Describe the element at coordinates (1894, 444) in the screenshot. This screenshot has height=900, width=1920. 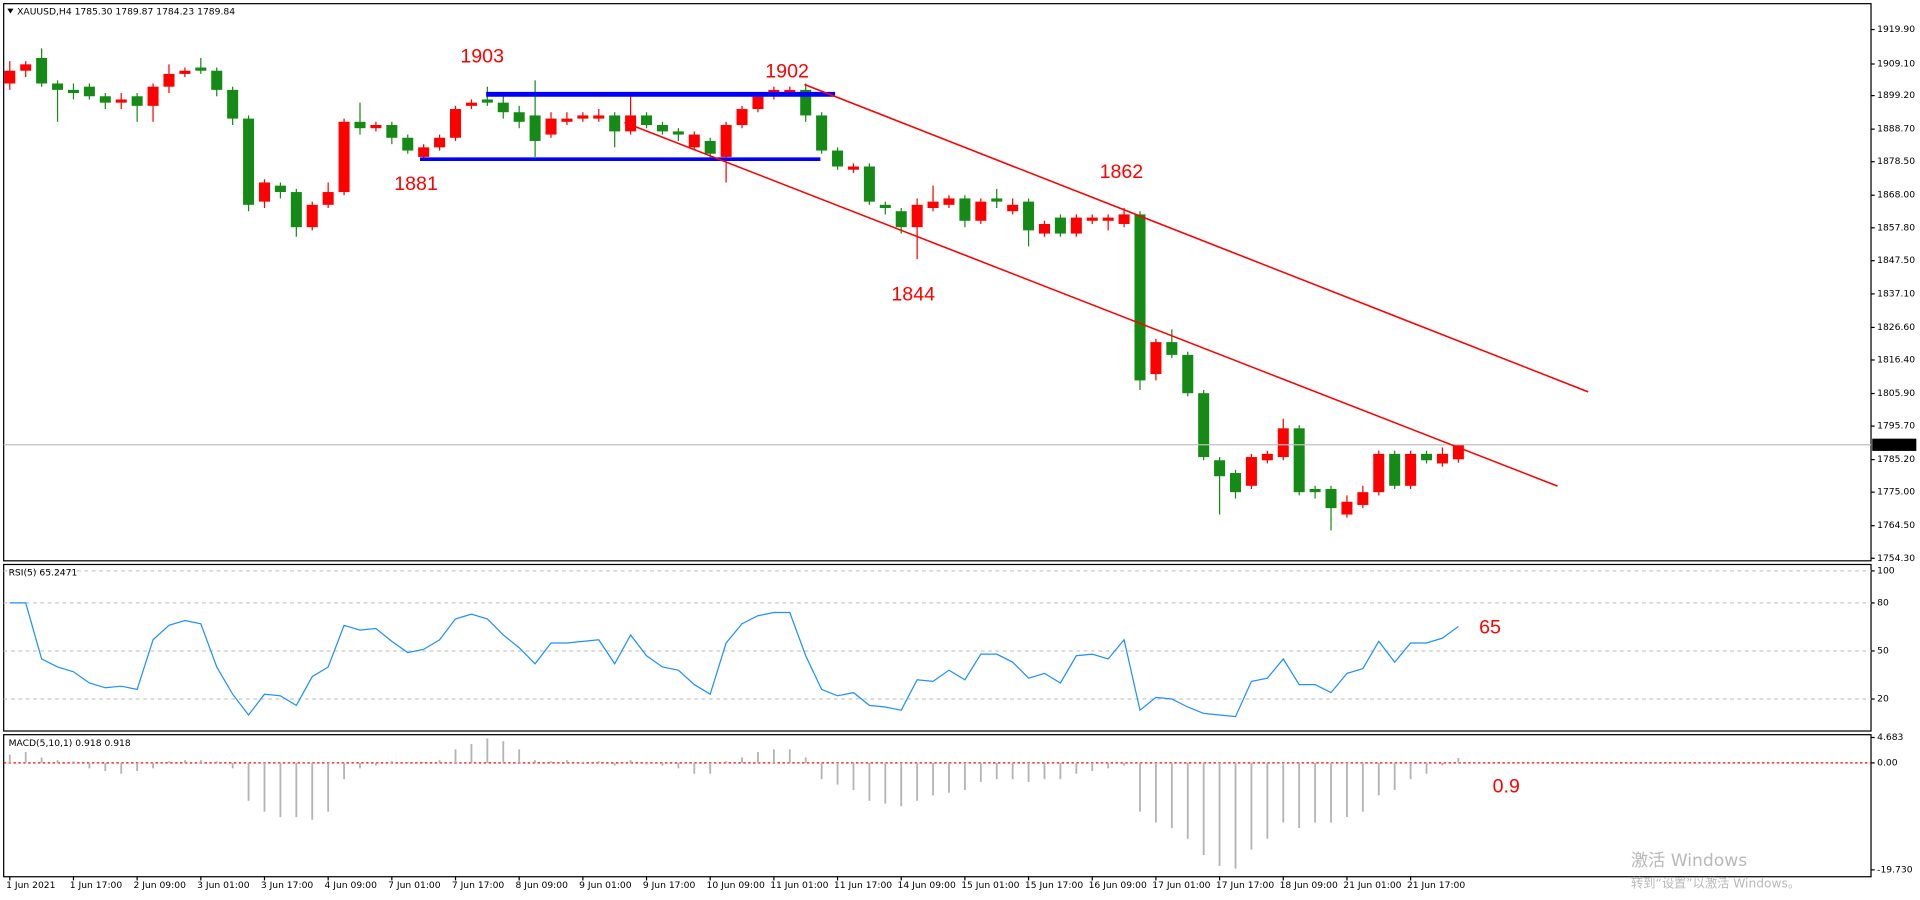
I see `last-price-box` at that location.